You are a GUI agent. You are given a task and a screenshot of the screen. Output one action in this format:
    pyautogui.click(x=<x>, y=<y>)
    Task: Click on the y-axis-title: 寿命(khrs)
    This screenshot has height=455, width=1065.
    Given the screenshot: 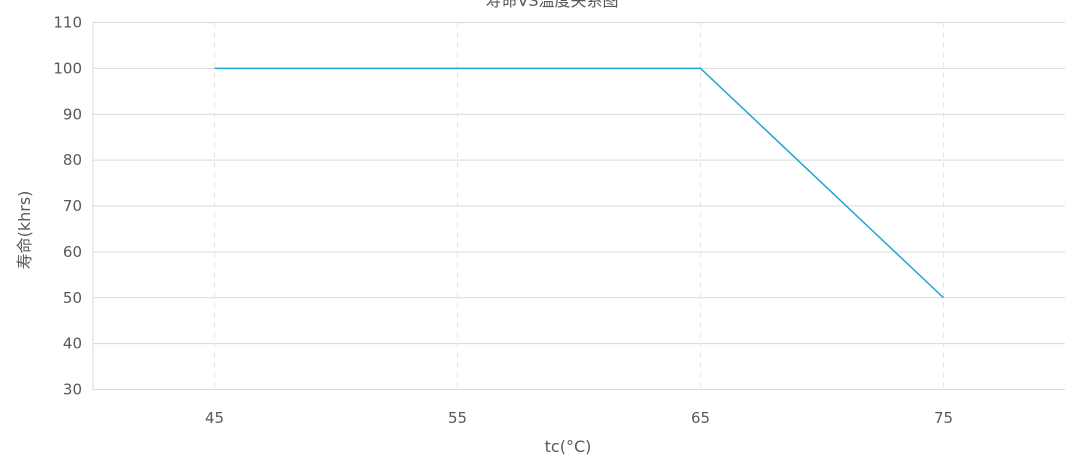 What is the action you would take?
    pyautogui.click(x=24, y=230)
    